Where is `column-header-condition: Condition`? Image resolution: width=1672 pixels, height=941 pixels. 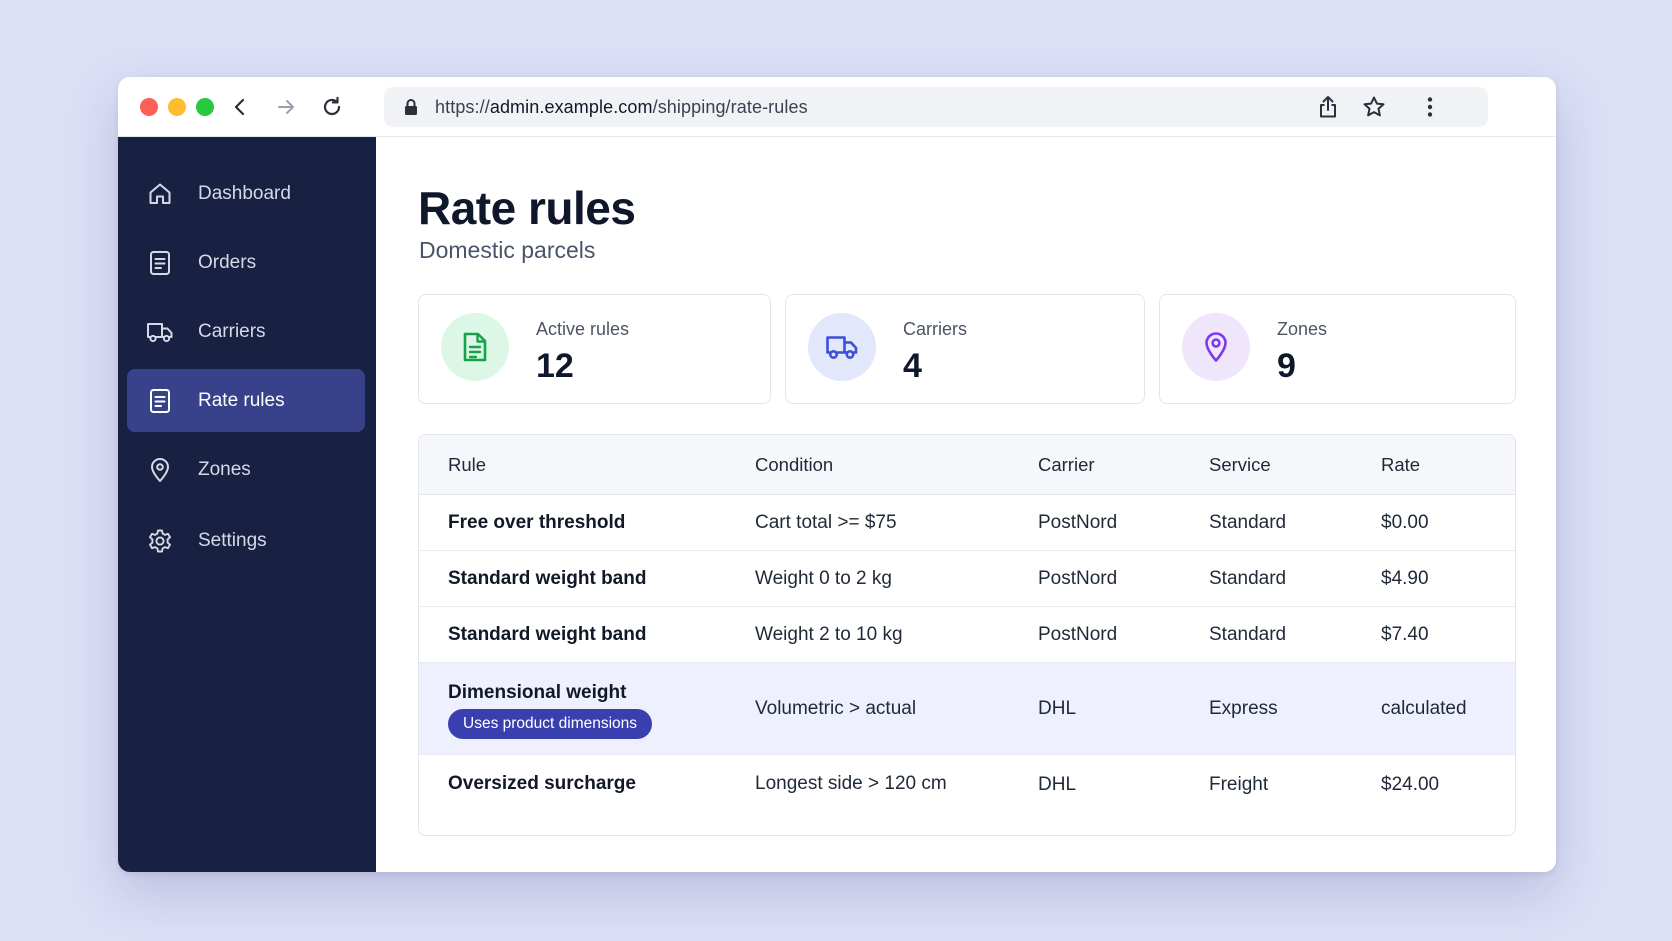
column-header-condition: Condition is located at coordinates (794, 464).